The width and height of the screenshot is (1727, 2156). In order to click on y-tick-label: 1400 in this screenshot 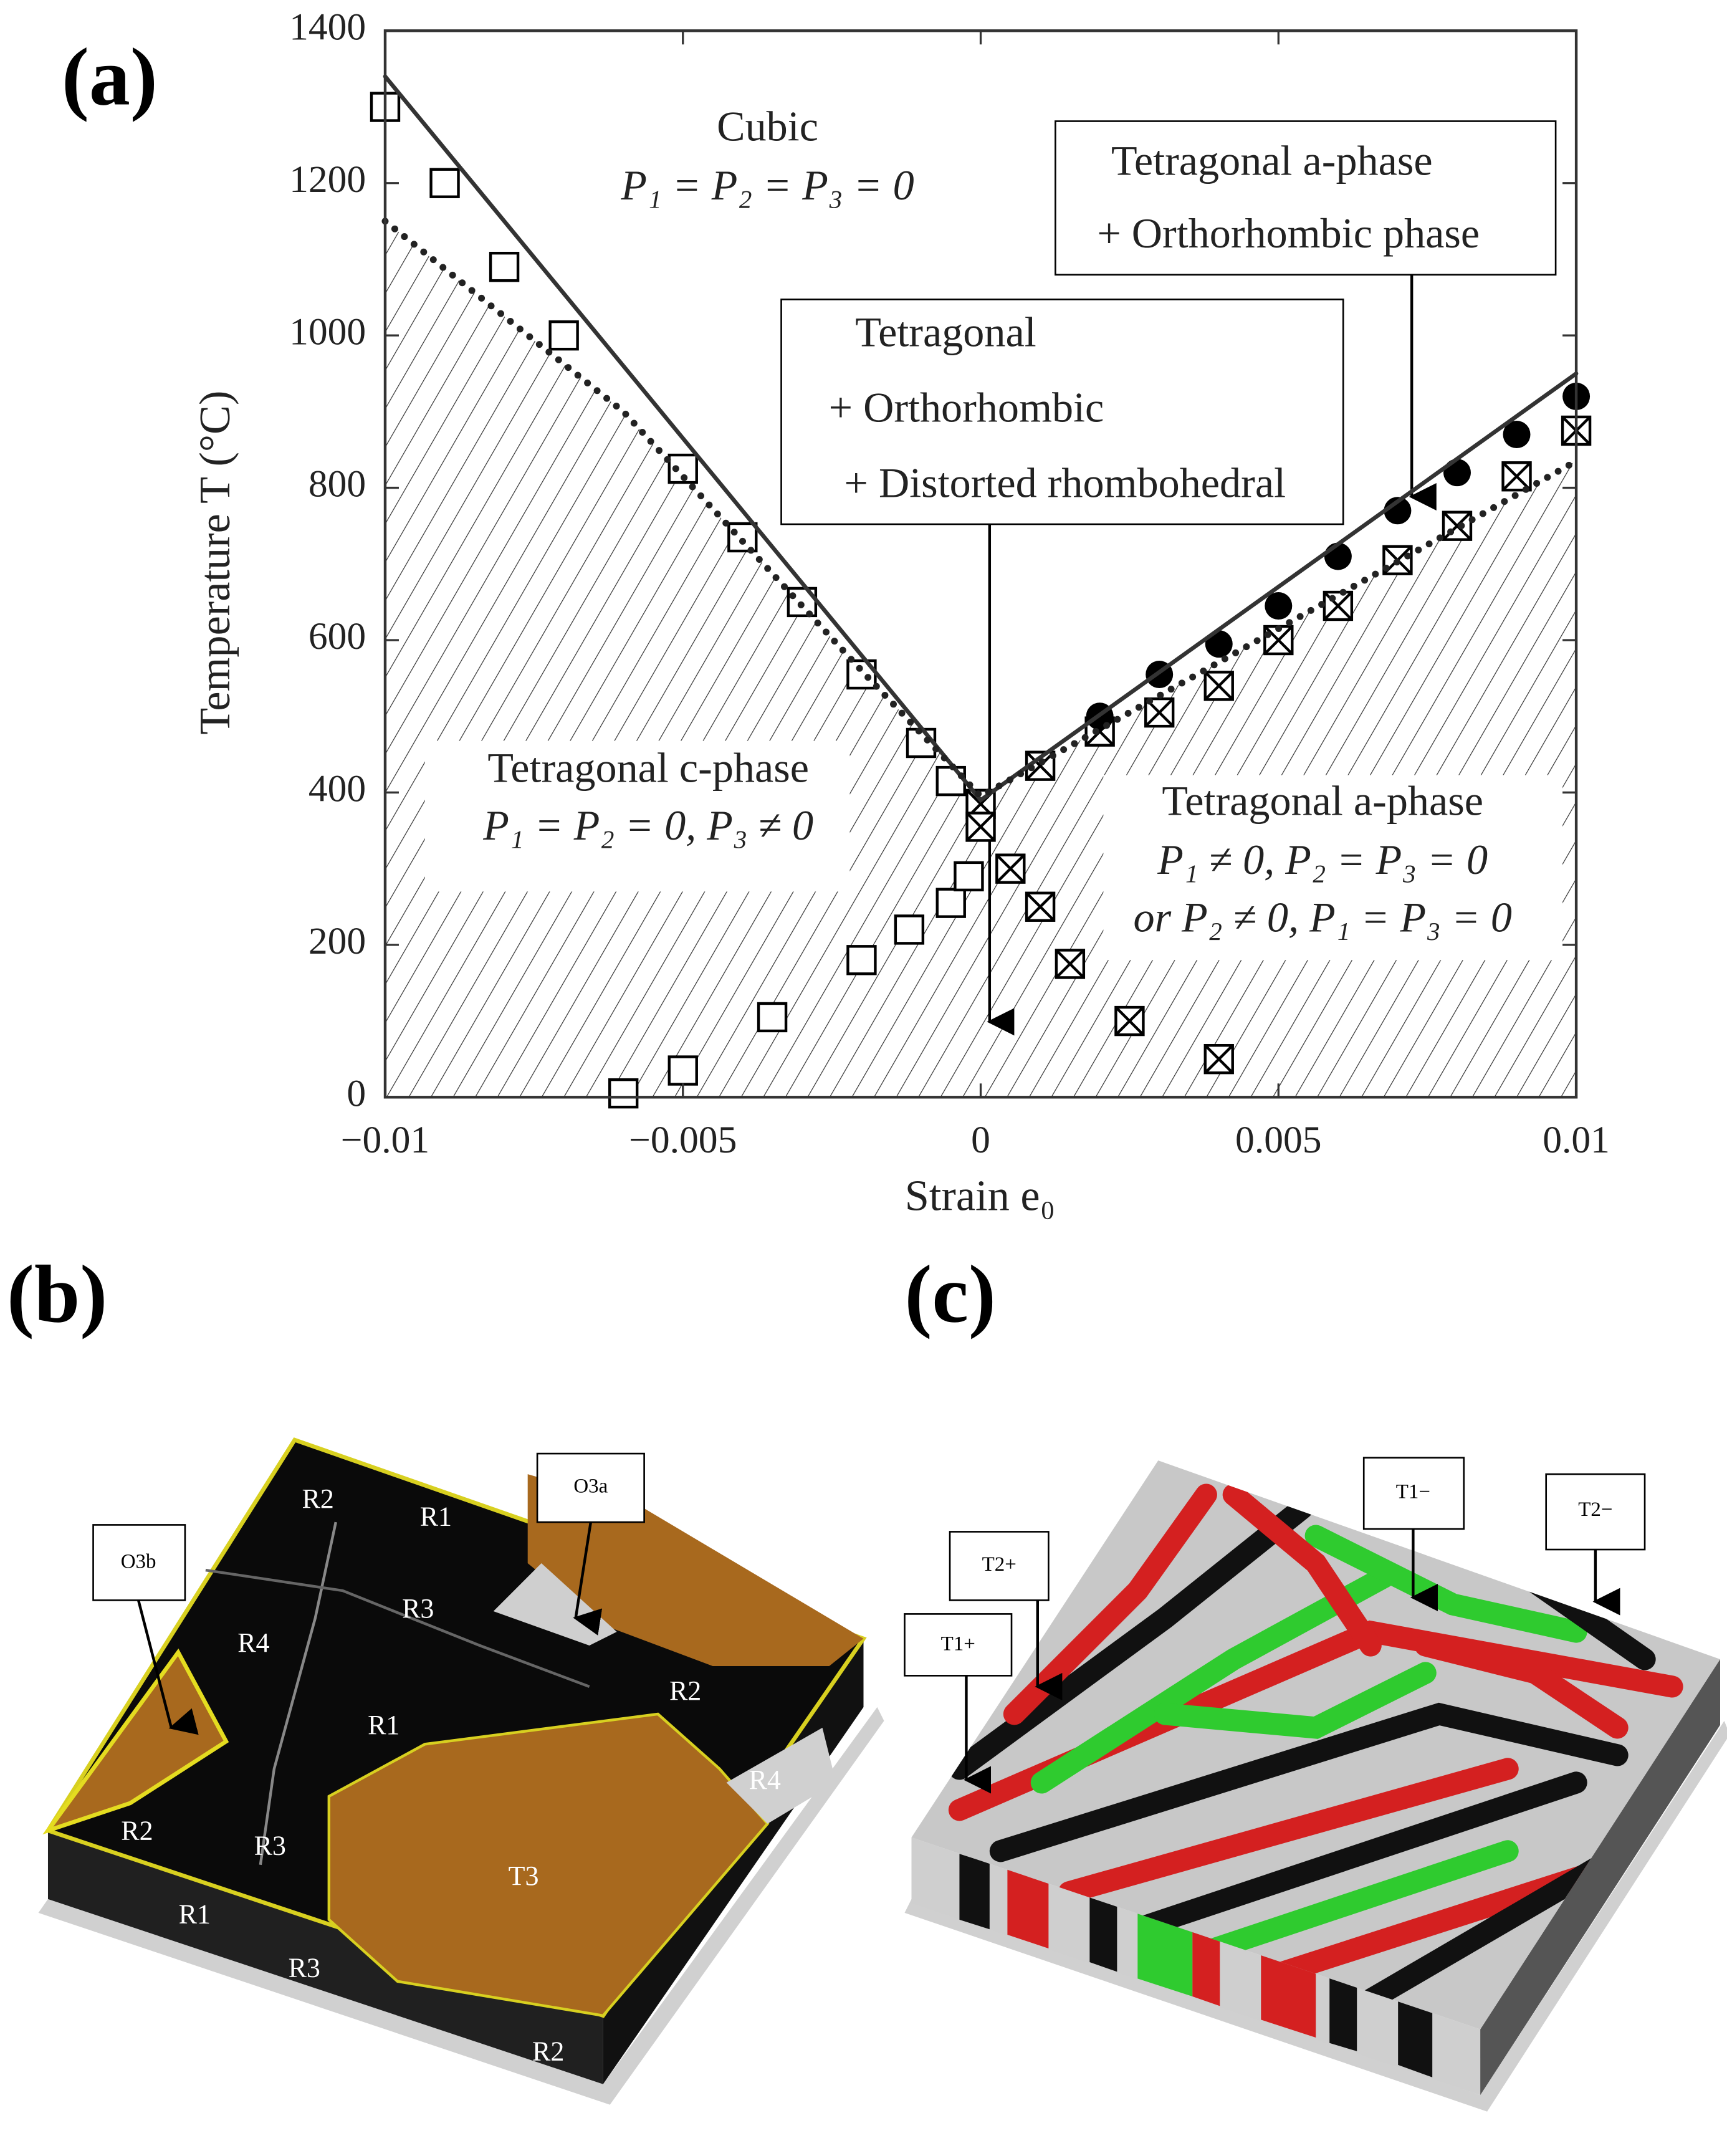, I will do `click(327, 27)`.